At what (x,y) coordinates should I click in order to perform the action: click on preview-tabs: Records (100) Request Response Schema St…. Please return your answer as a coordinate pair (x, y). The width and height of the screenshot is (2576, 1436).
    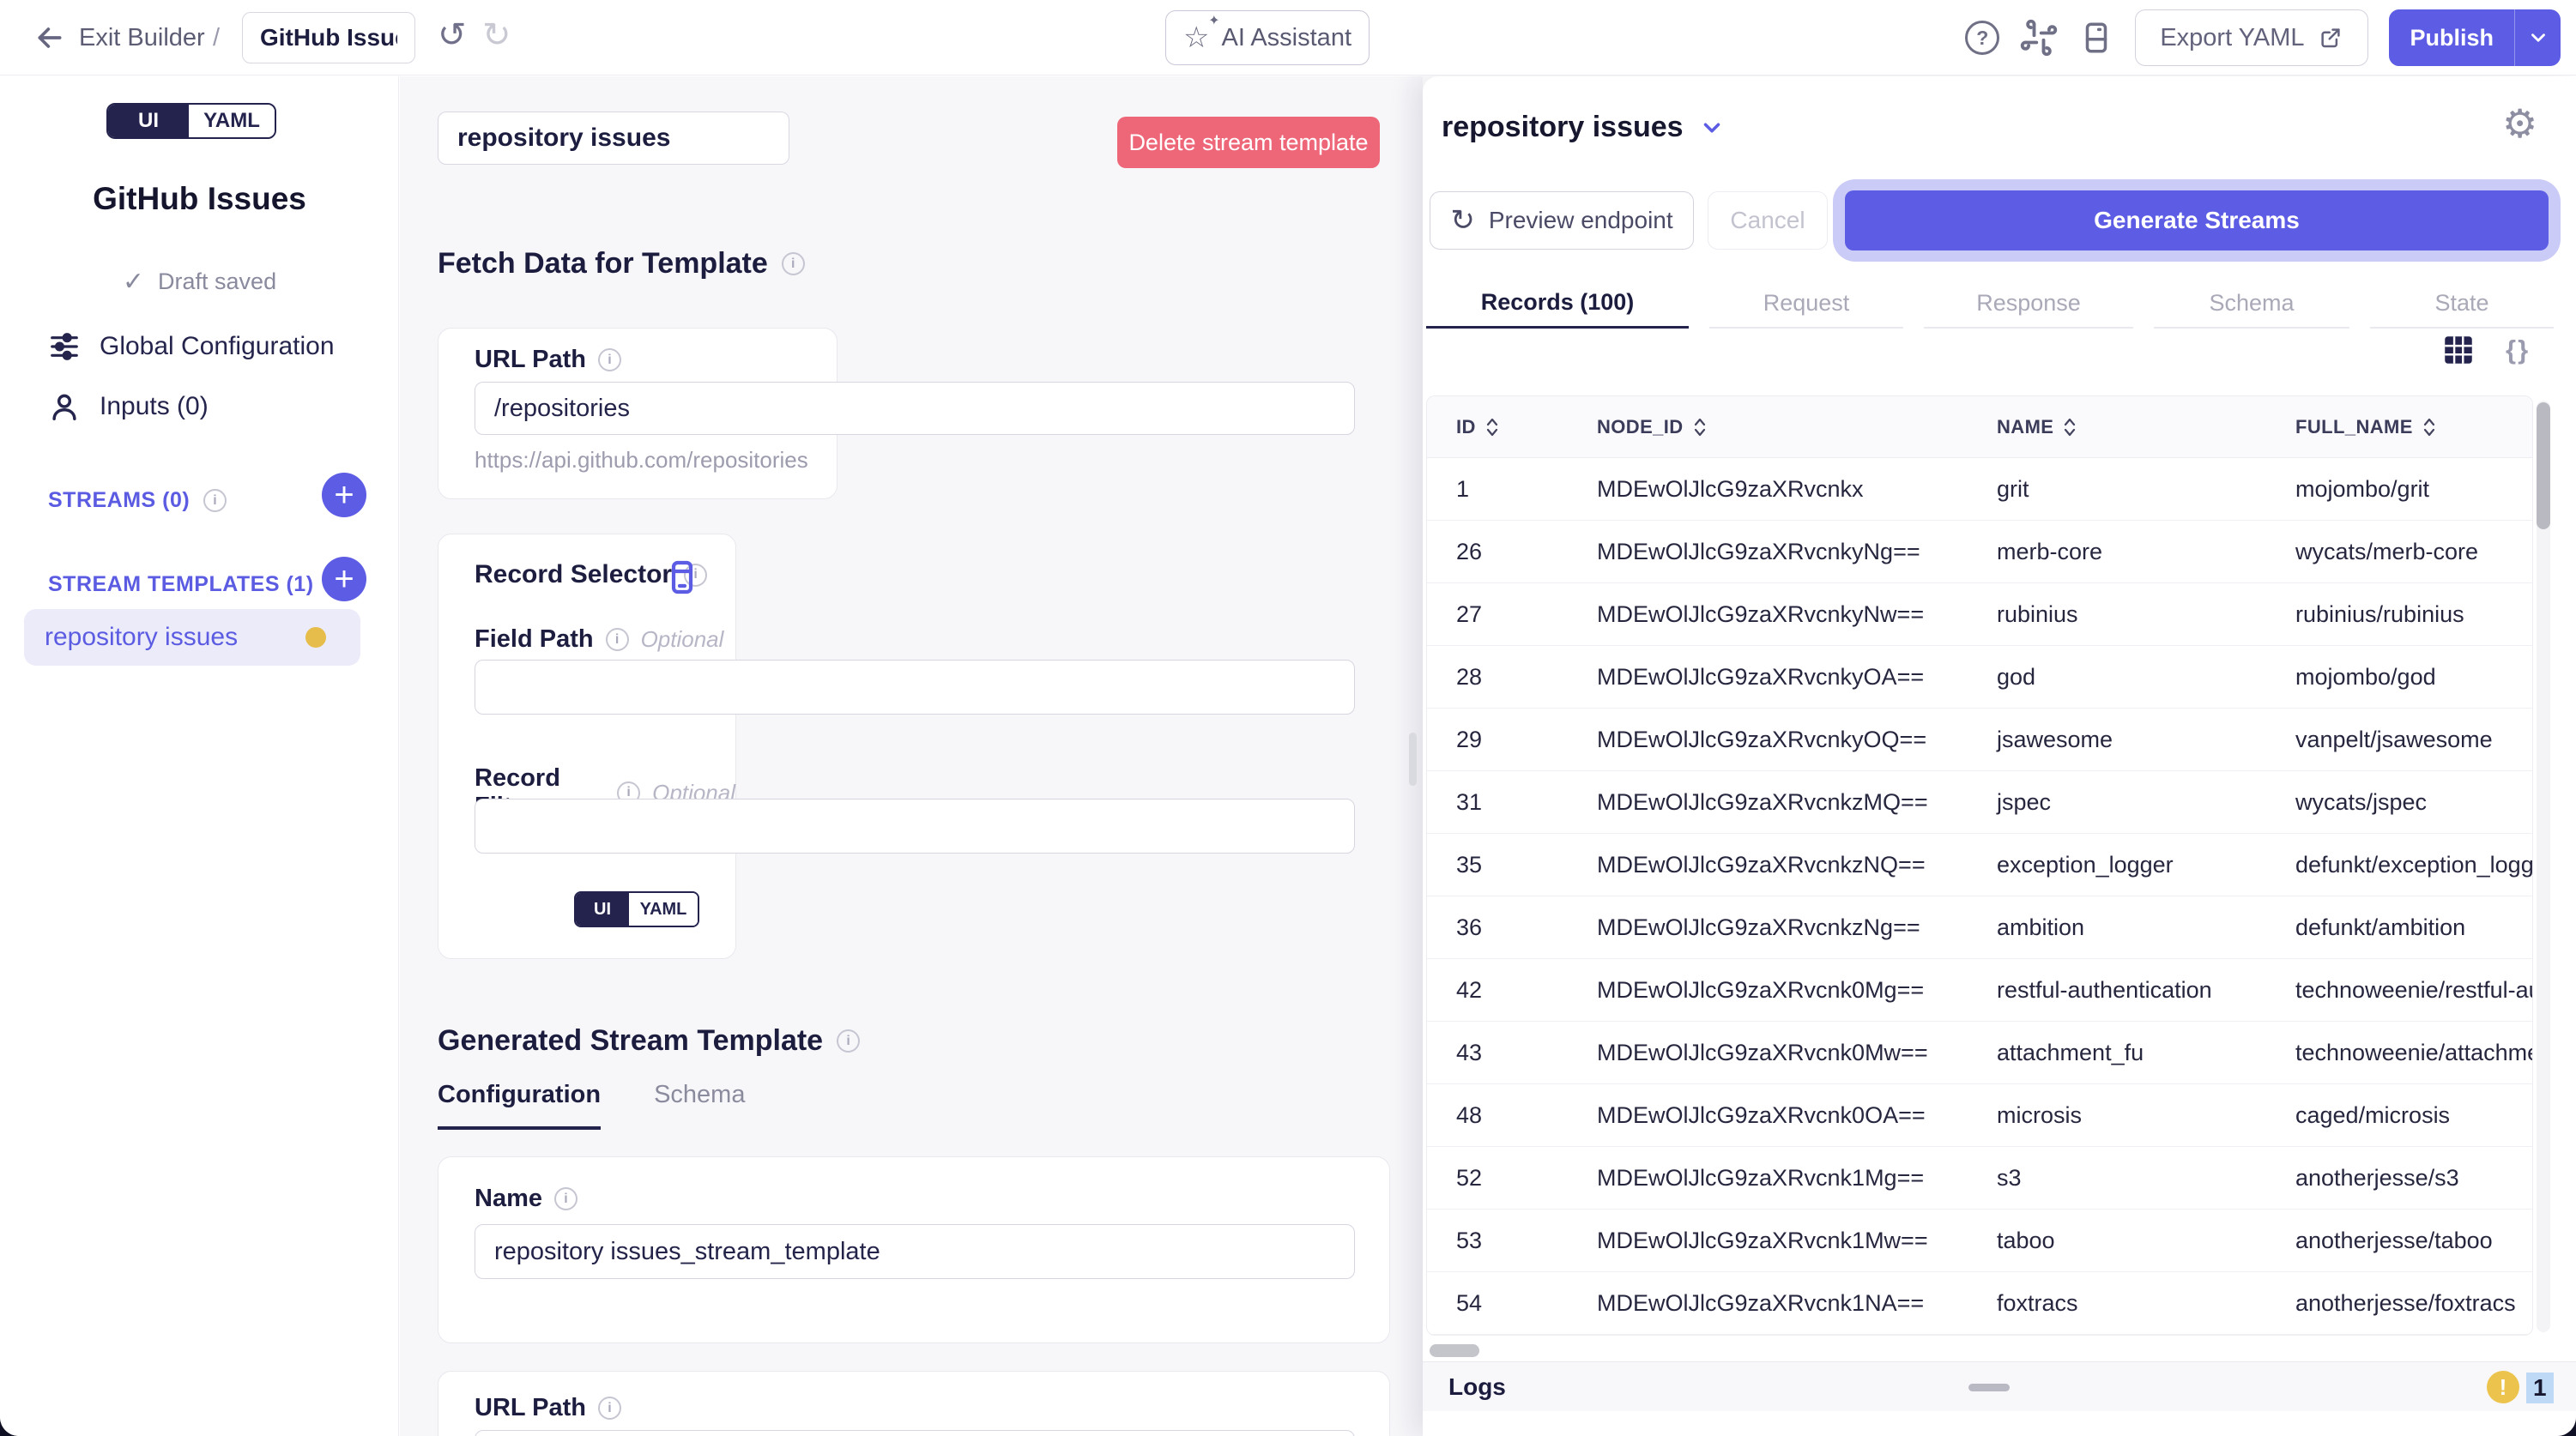
    Looking at the image, I should click on (1990, 304).